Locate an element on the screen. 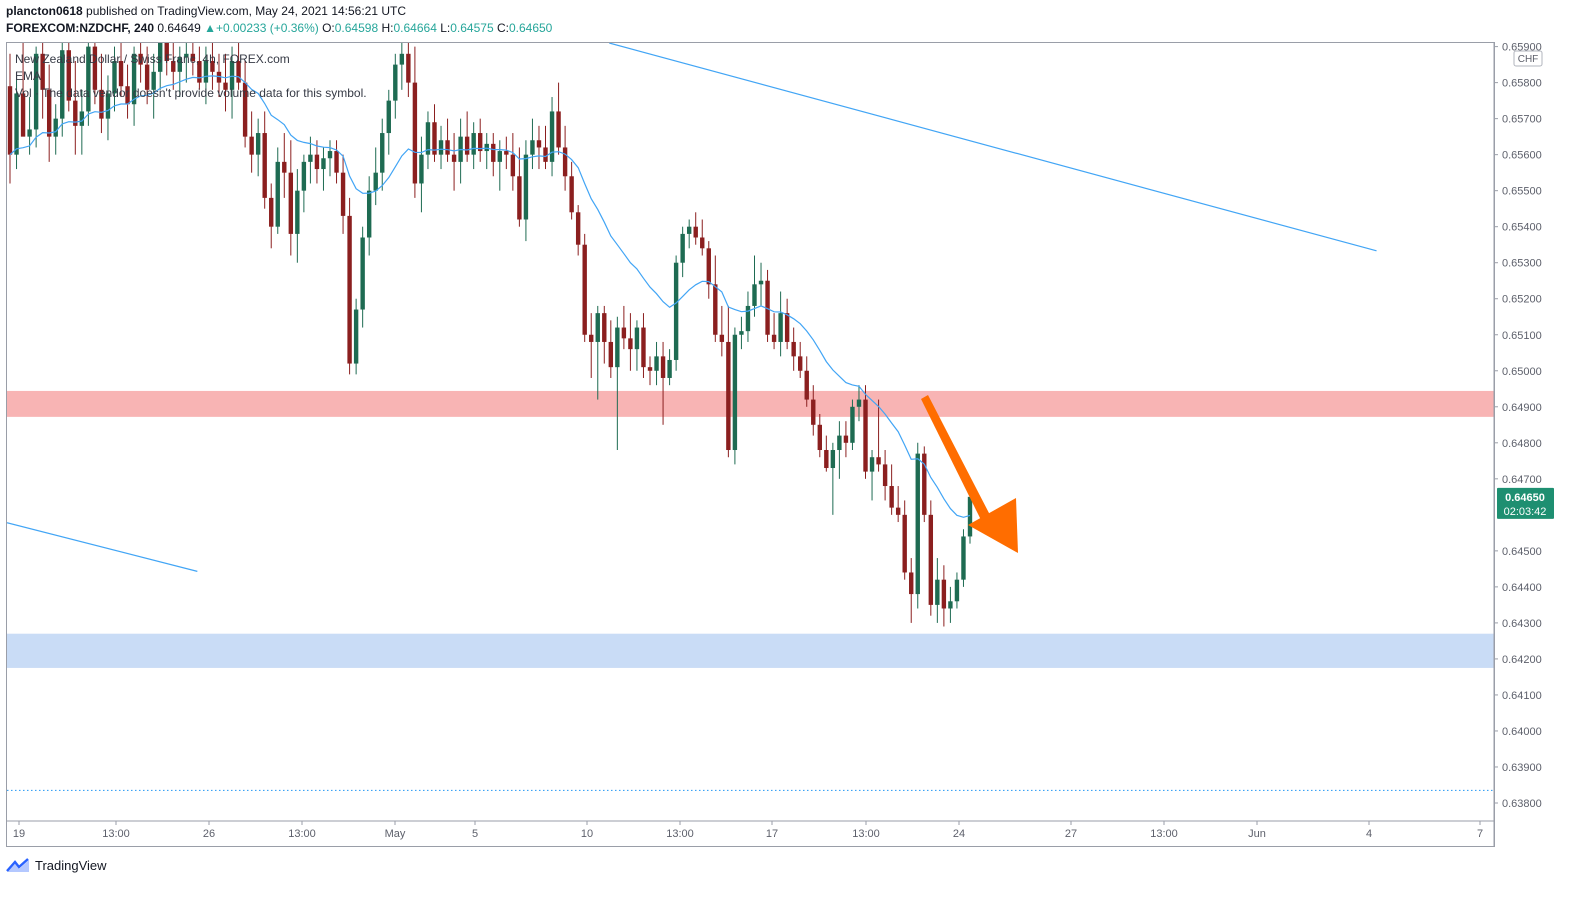 Image resolution: width=1591 pixels, height=897 pixels. low-label: L: is located at coordinates (445, 28).